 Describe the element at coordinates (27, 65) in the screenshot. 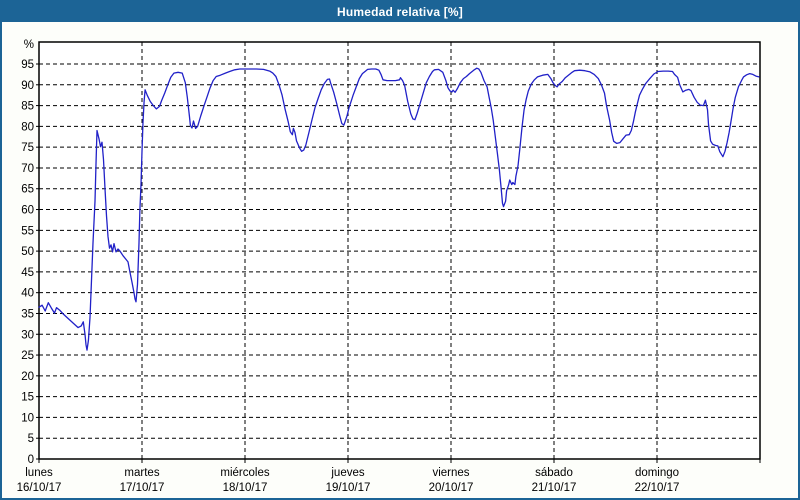

I see `y-tick-label: 95` at that location.